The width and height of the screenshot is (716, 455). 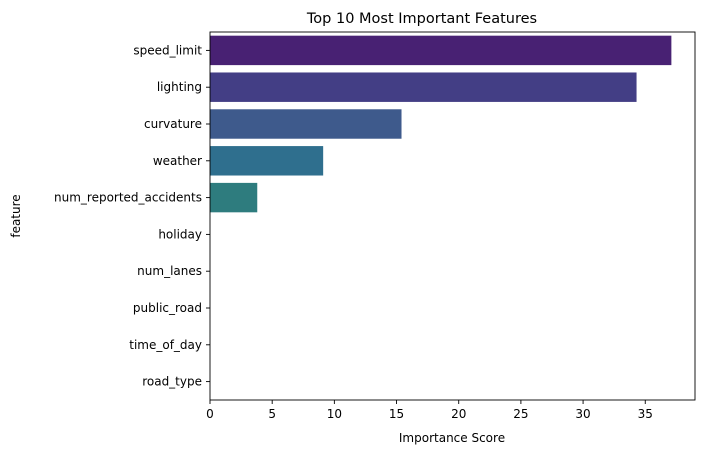 I want to click on y-axis-label: feature, so click(x=16, y=215).